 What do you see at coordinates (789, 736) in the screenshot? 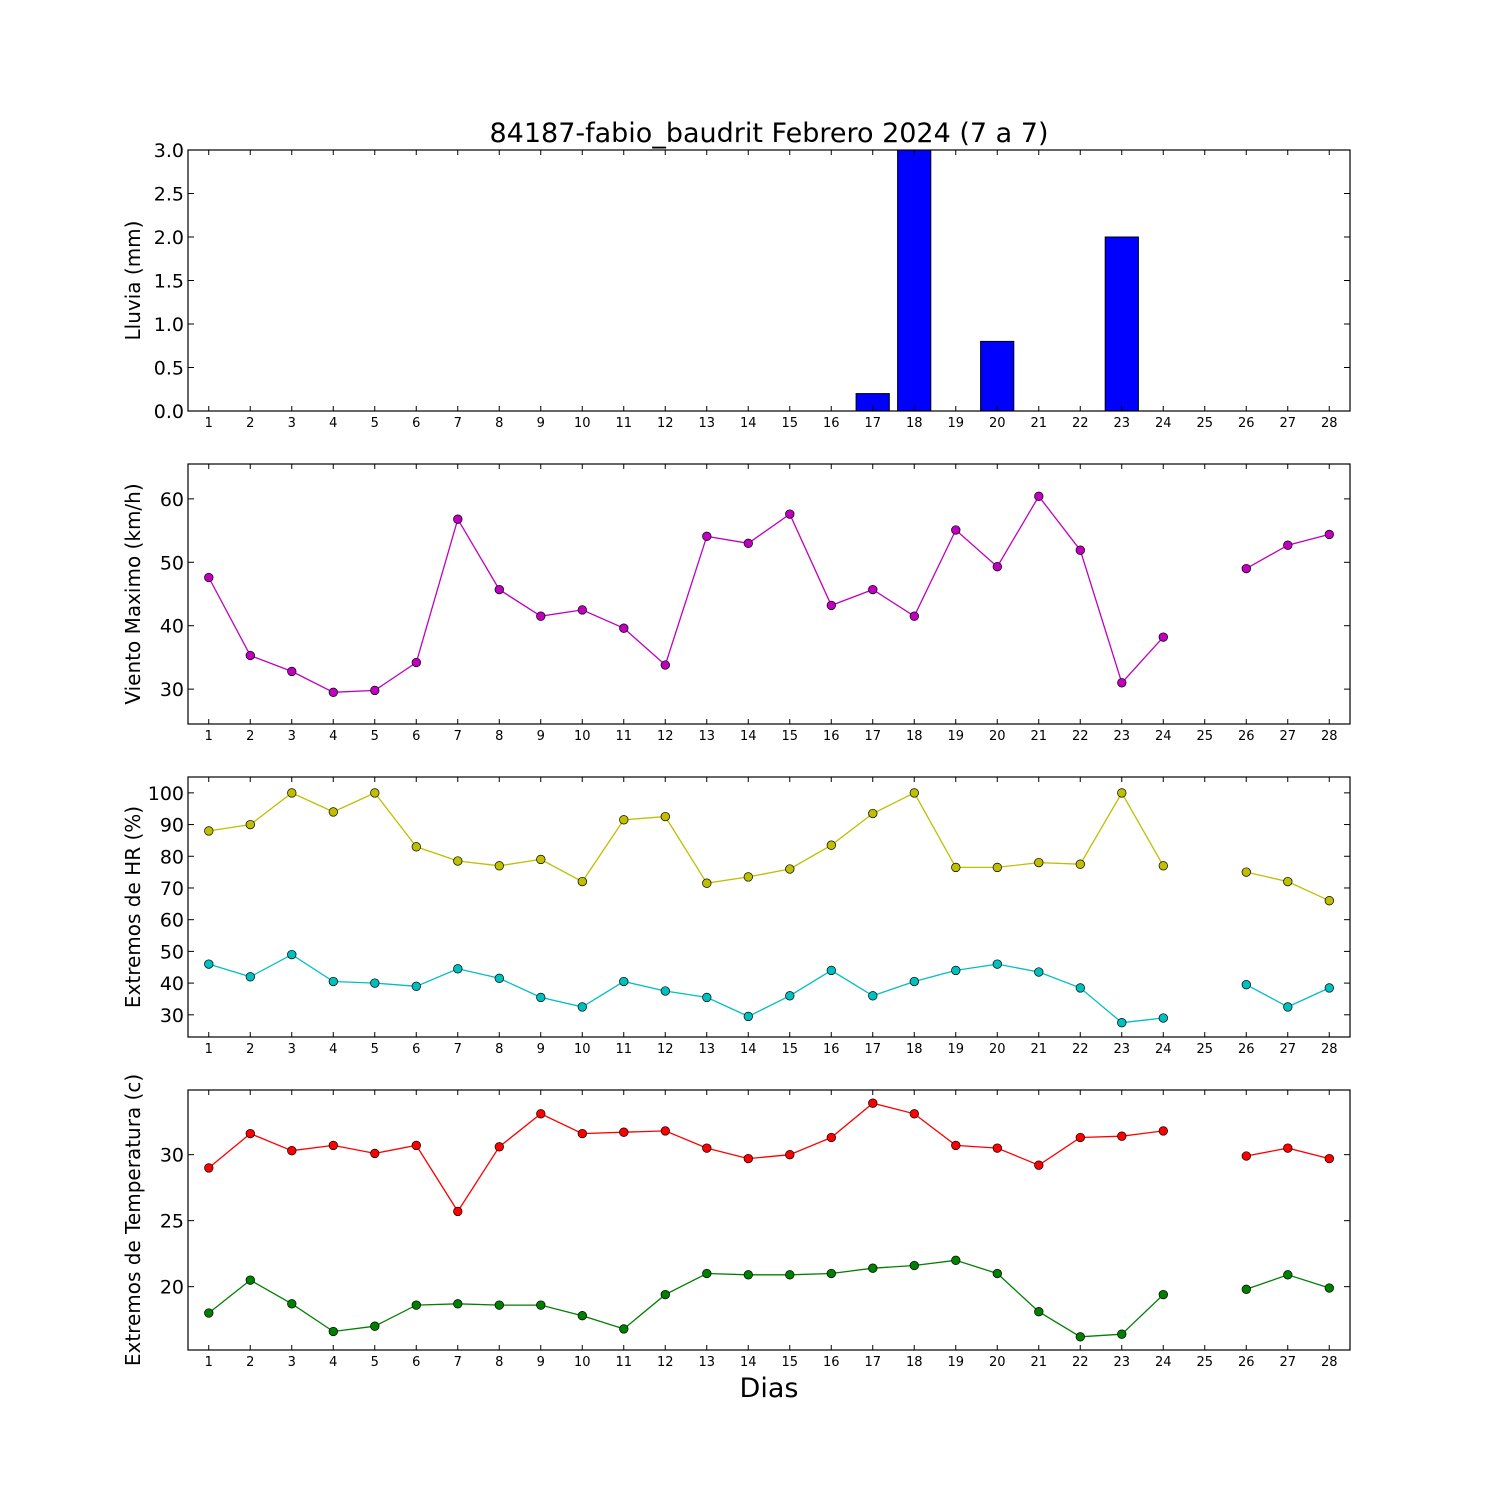
I see `x-tick-label: 15` at bounding box center [789, 736].